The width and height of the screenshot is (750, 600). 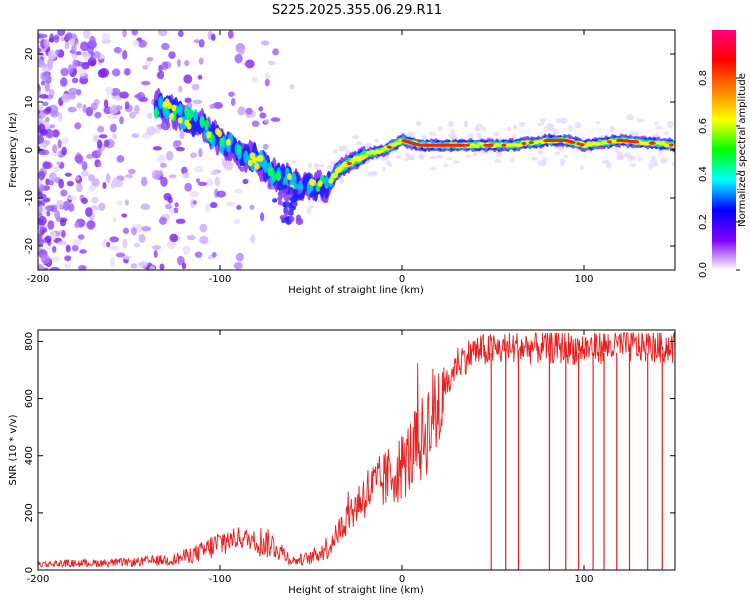 What do you see at coordinates (29, 198) in the screenshot?
I see `spectrogram-y-tick-label: -10` at bounding box center [29, 198].